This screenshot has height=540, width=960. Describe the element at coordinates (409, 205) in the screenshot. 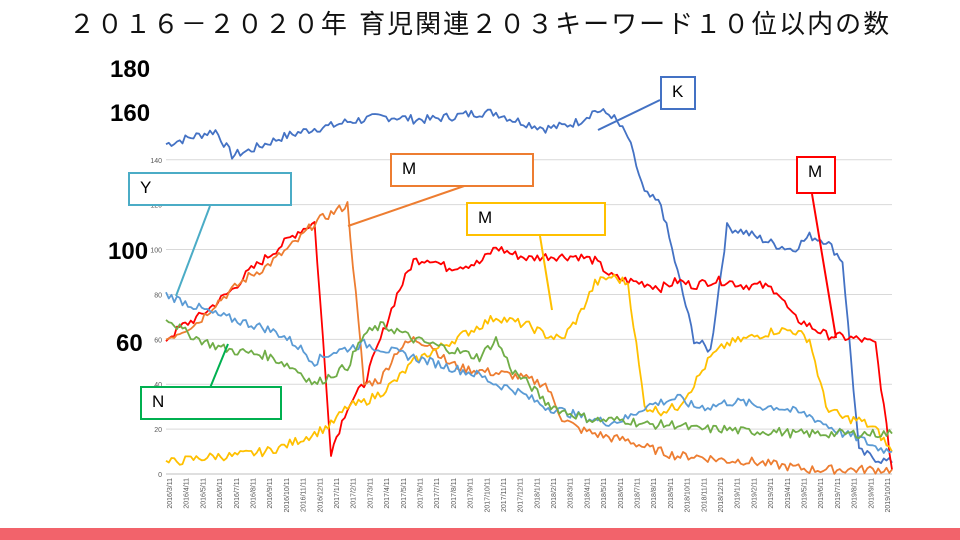

I see `leader-m-orange` at that location.